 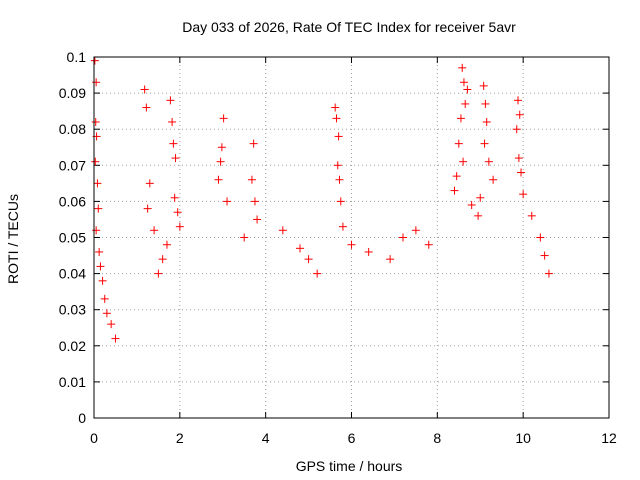 I want to click on y-tick-label: 0.04, so click(x=72, y=274).